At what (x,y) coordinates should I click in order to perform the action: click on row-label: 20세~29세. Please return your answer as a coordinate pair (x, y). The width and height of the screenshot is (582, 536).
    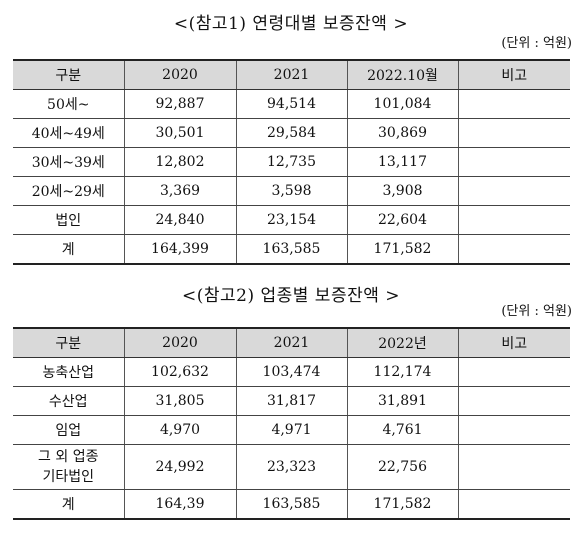
    Looking at the image, I should click on (69, 191).